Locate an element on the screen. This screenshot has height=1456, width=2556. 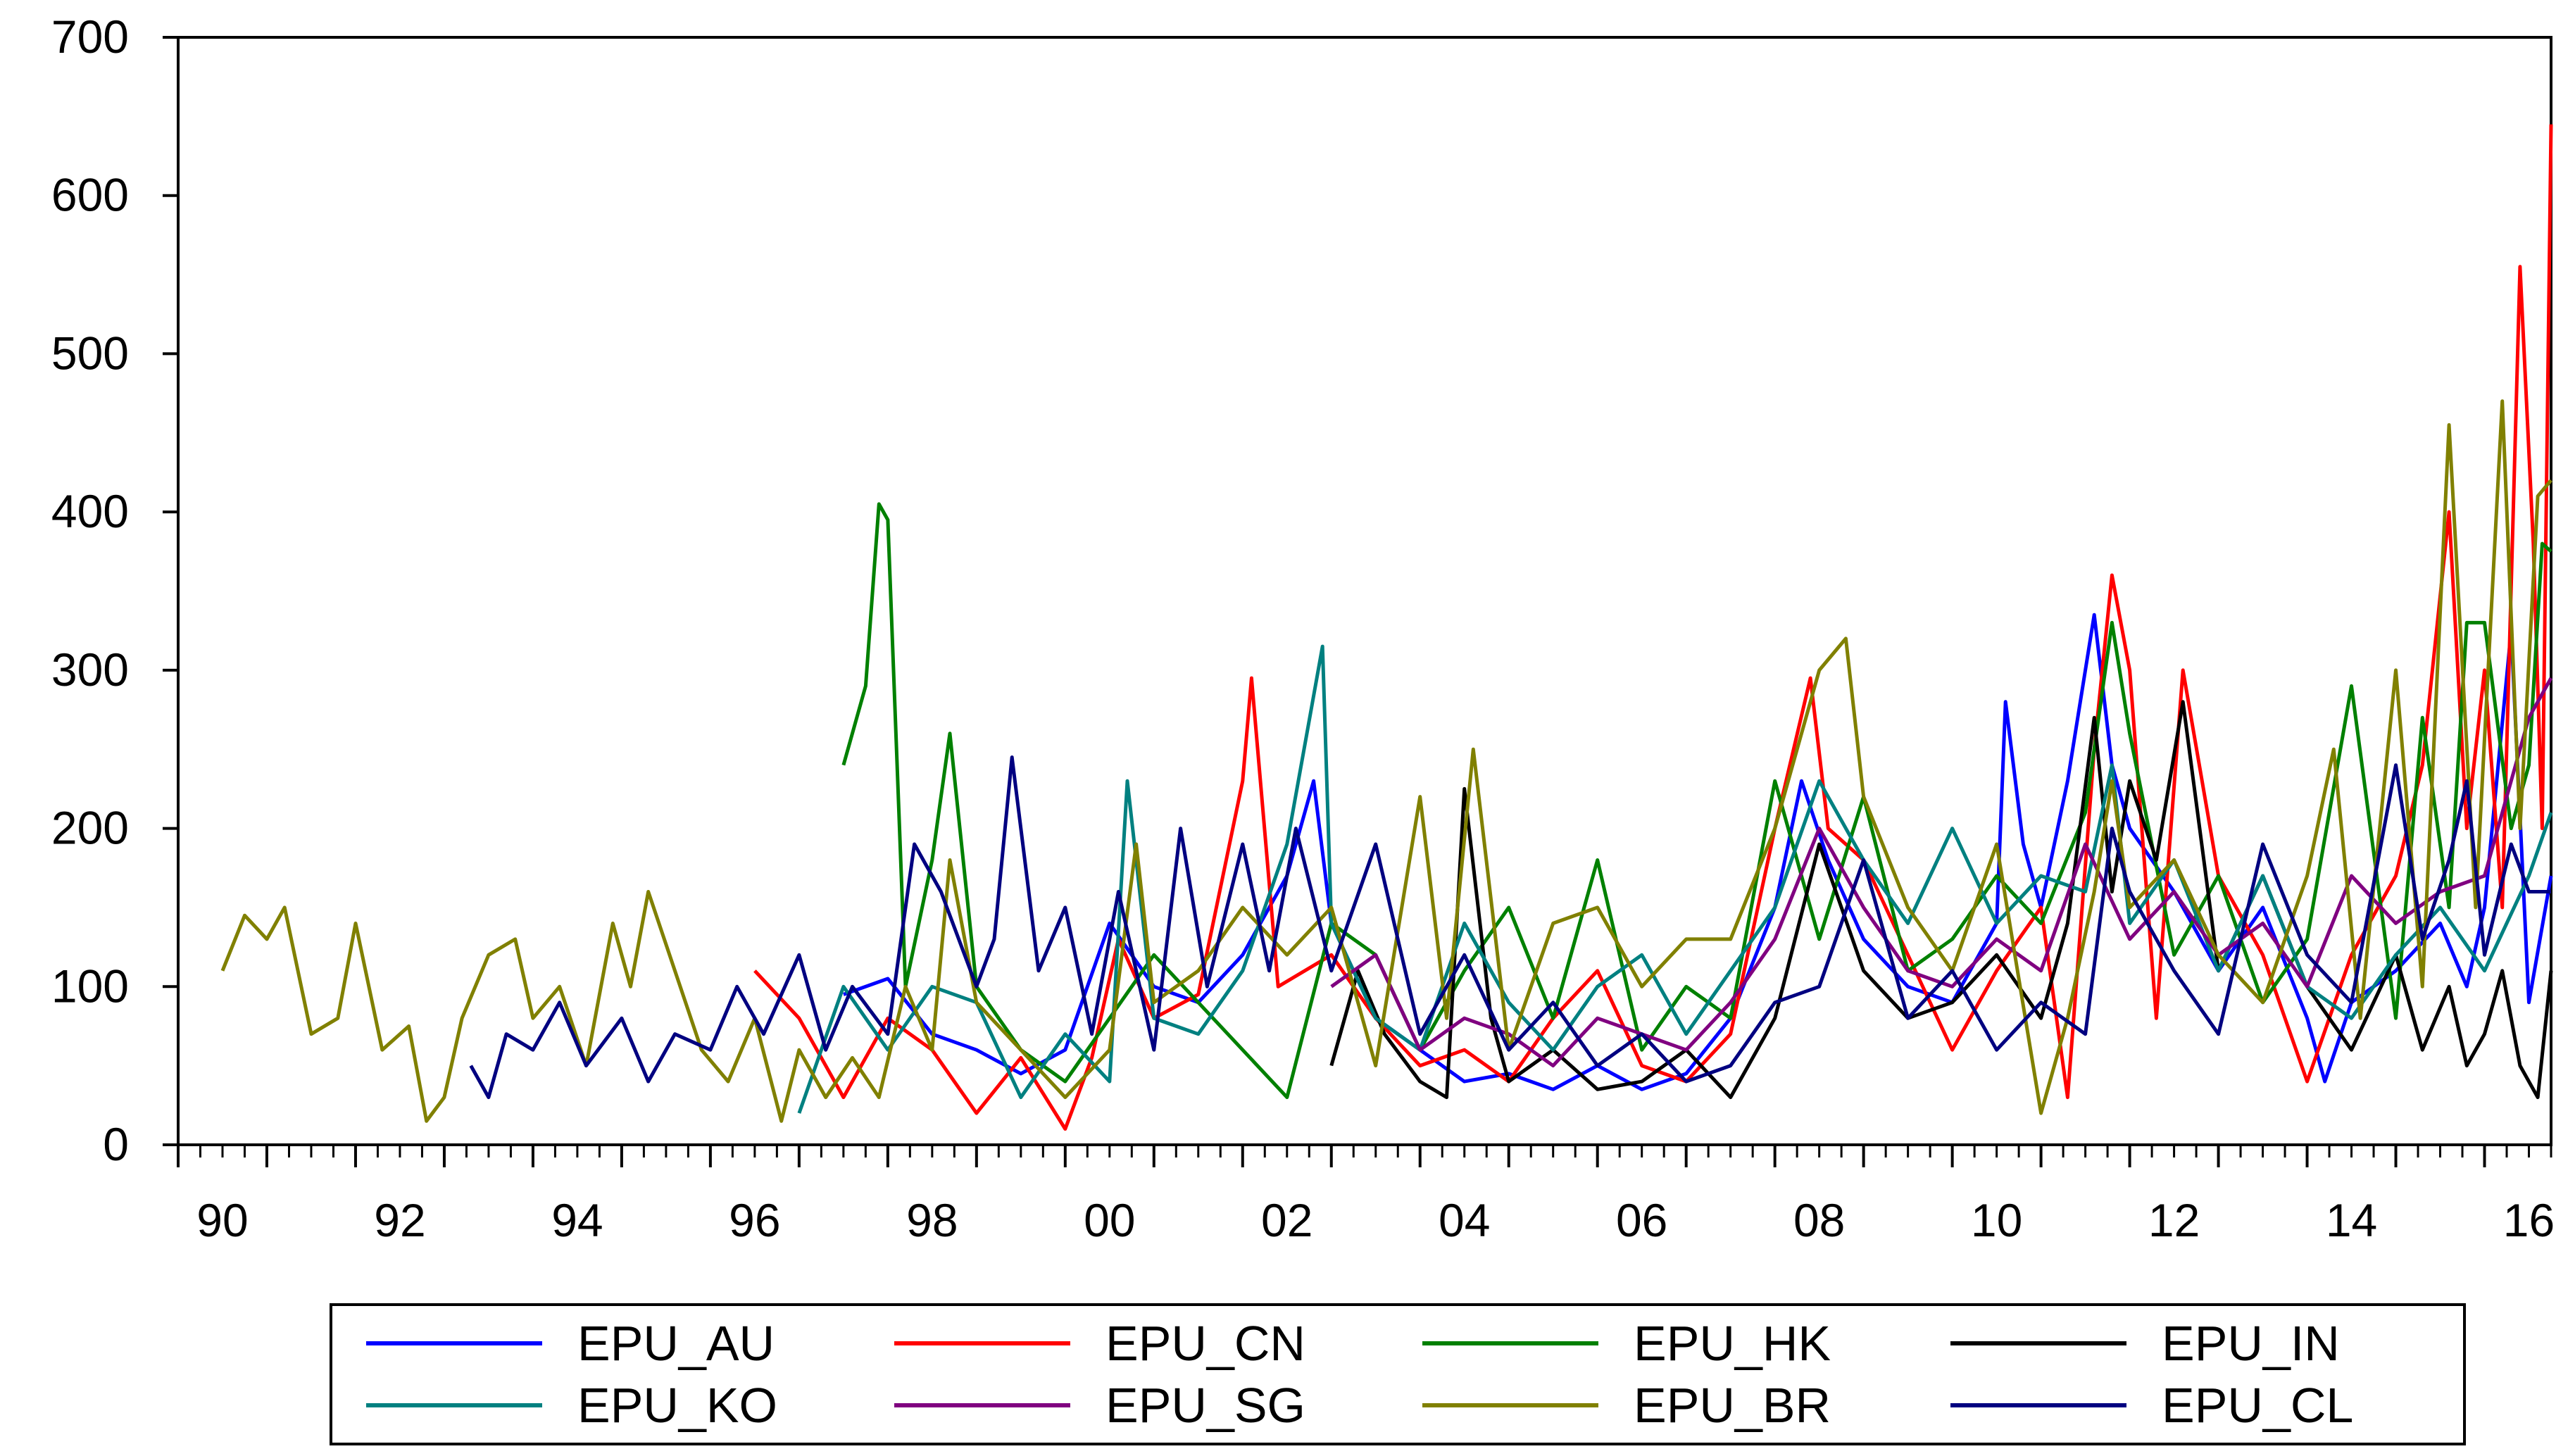
x-tick-label: 02 is located at coordinates (1287, 1220).